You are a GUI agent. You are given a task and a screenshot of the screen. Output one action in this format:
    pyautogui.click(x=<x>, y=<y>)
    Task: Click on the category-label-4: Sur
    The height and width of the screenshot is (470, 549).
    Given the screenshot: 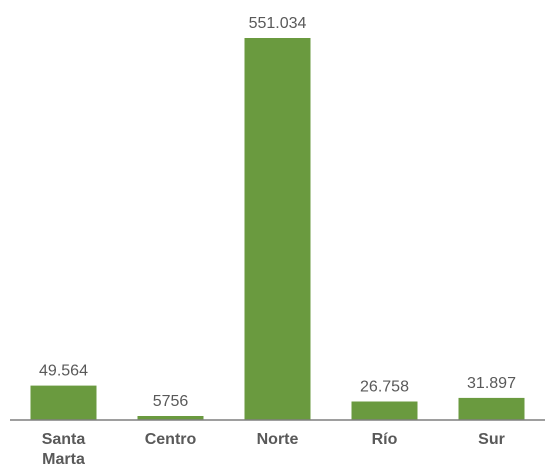 What is the action you would take?
    pyautogui.click(x=491, y=439)
    